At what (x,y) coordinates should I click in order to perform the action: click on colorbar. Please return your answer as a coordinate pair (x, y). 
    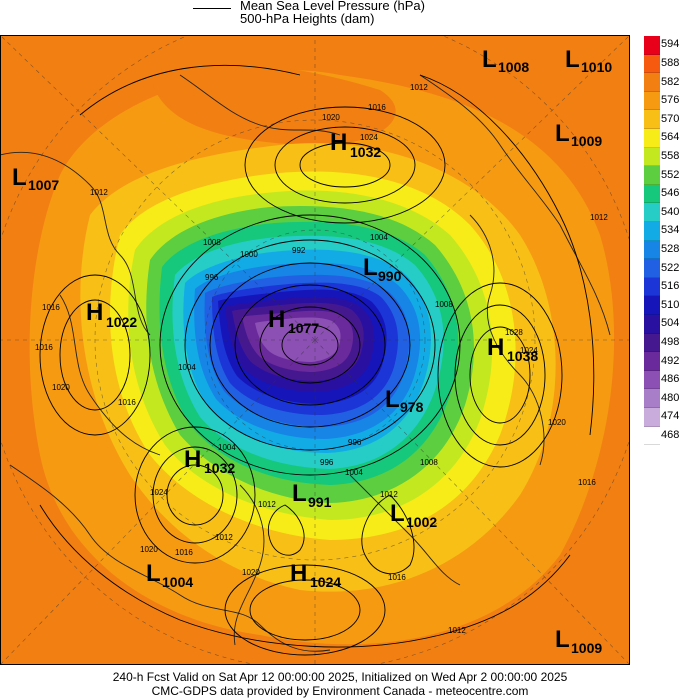
    Looking at the image, I should click on (652, 241).